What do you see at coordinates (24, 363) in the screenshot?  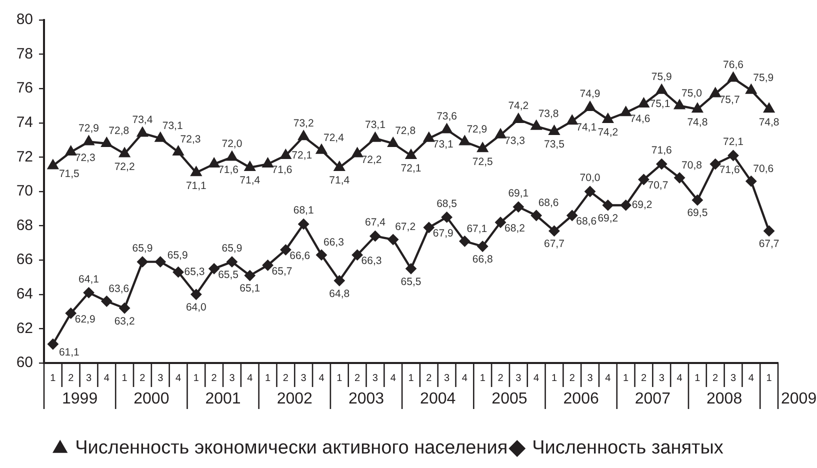 I see `y-tick-label: 60` at bounding box center [24, 363].